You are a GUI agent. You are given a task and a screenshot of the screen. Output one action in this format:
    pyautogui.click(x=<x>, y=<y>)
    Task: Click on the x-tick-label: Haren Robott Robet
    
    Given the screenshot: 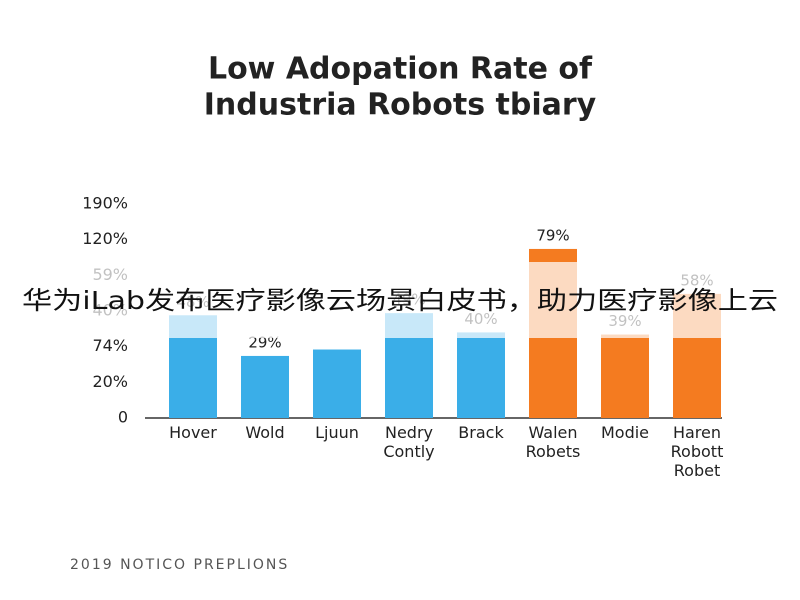 What is the action you would take?
    pyautogui.click(x=697, y=451)
    